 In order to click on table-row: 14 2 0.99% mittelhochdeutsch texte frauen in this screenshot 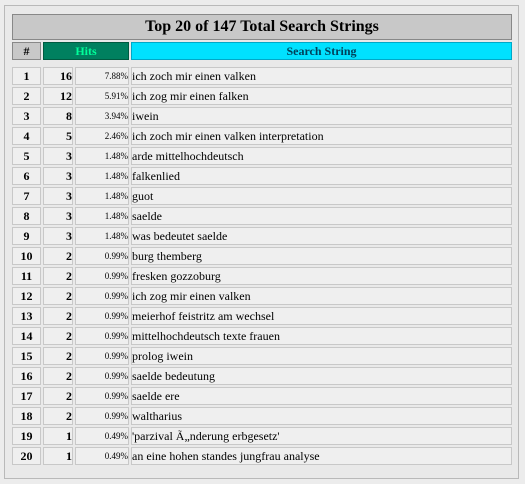, I will do `click(262, 336)`.